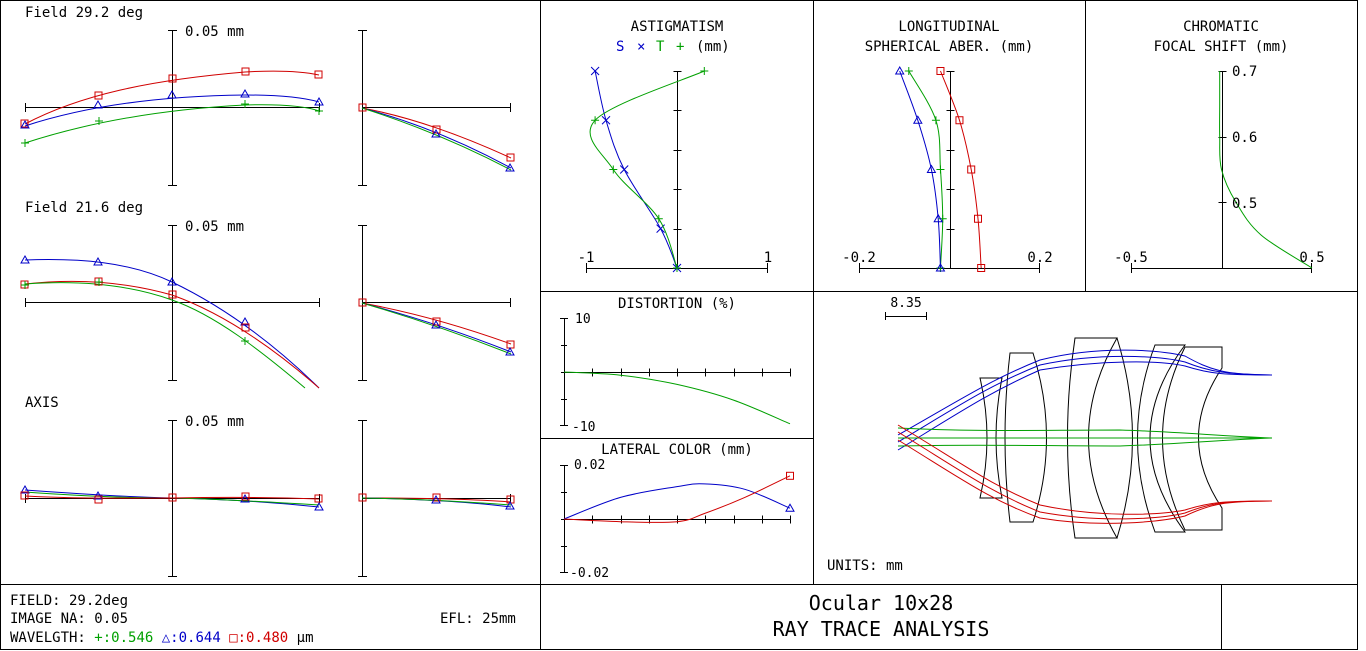  Describe the element at coordinates (713, 47) in the screenshot. I see `legend-unit: (mm)` at that location.